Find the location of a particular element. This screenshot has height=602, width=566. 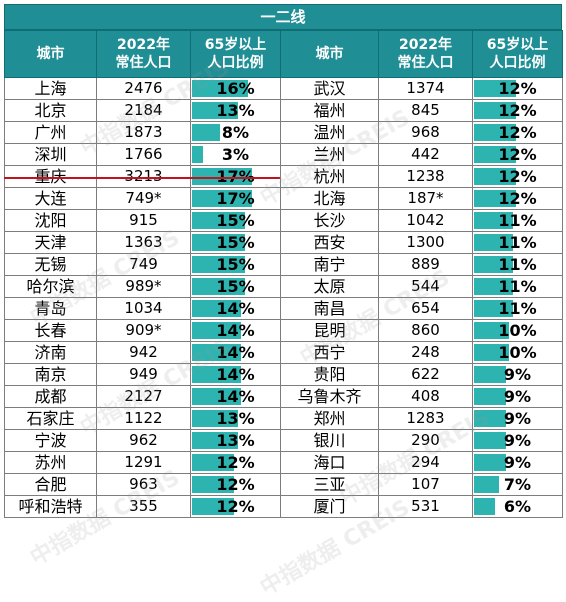

header-ratio-line1: 65岁以上 is located at coordinates (517, 45).